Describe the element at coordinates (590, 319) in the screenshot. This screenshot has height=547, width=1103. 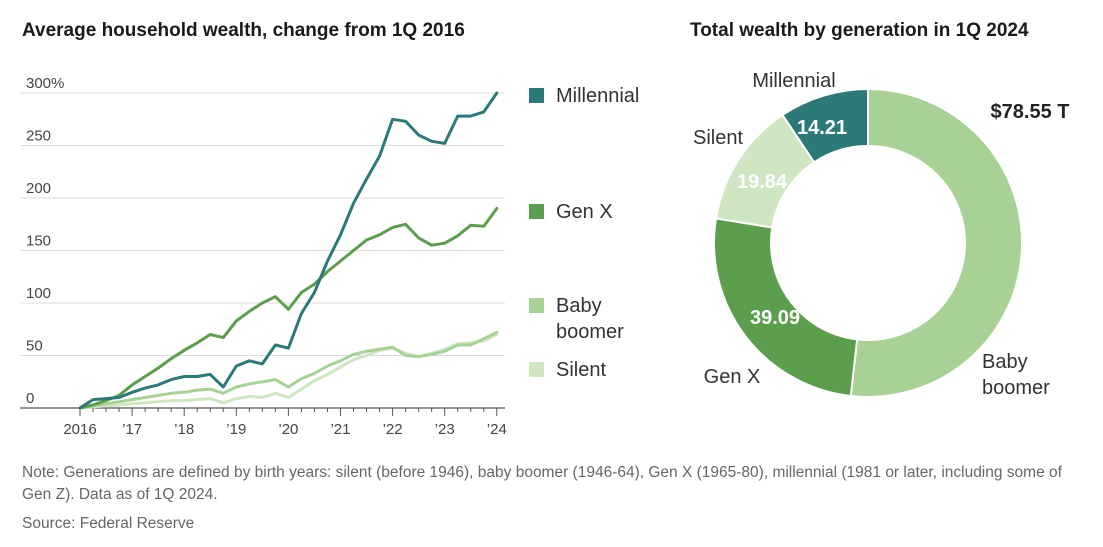
I see `legend-label-baby-boomer: Baby boomer` at that location.